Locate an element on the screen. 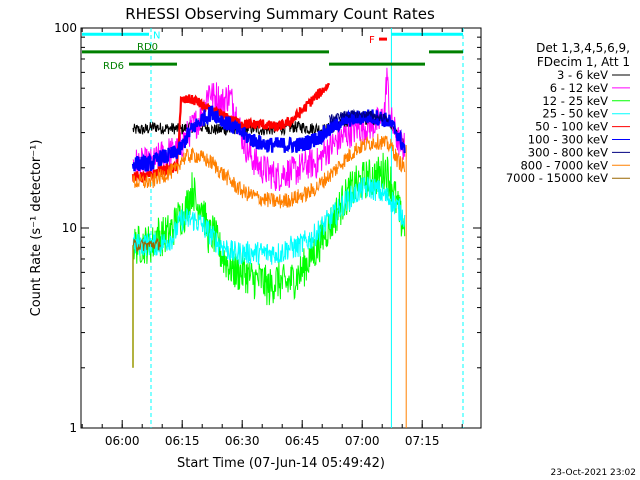 Image resolution: width=640 pixels, height=480 pixels. legend-header-line-2: FDecim 1, Att 1 is located at coordinates (583, 62).